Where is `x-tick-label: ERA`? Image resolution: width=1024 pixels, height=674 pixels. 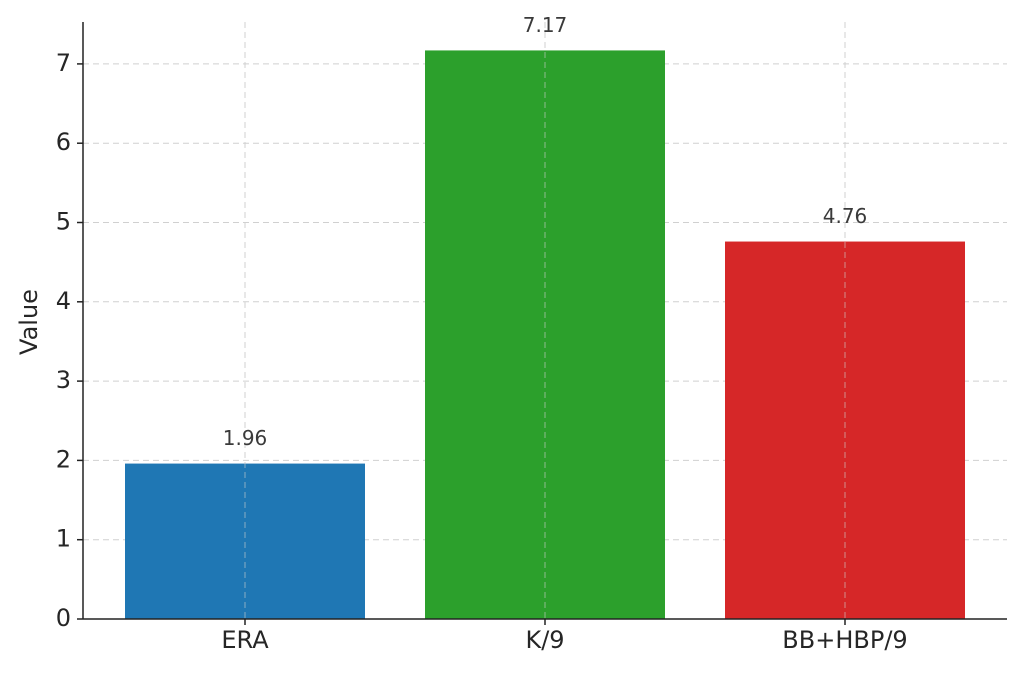
x-tick-label: ERA is located at coordinates (245, 640).